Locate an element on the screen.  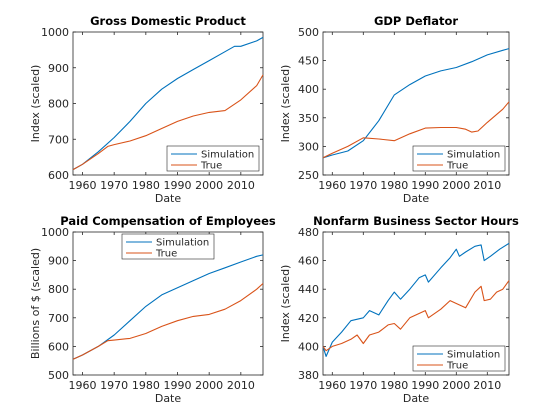
chart-title: GDP Deflator is located at coordinates (416, 21).